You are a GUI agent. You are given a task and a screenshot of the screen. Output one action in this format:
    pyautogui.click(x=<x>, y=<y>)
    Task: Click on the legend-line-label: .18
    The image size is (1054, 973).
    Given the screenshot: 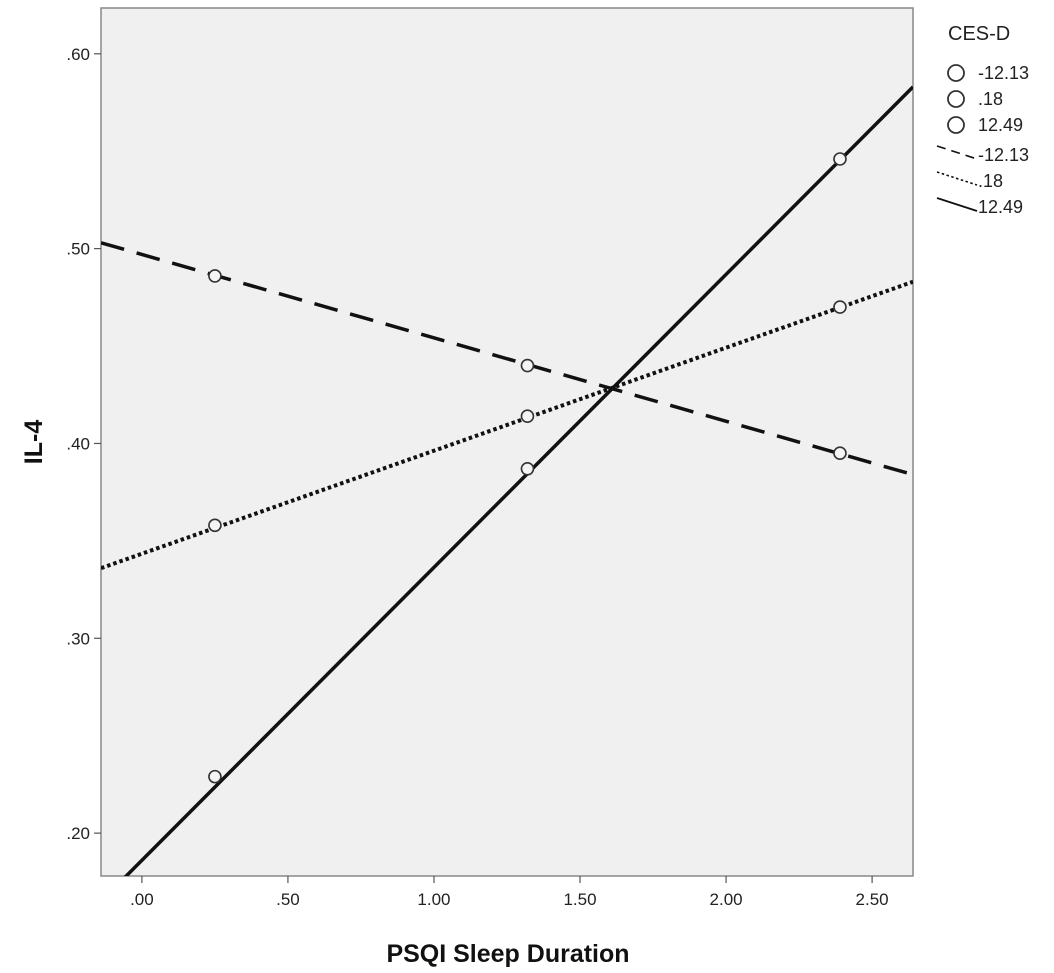 What is the action you would take?
    pyautogui.click(x=990, y=181)
    